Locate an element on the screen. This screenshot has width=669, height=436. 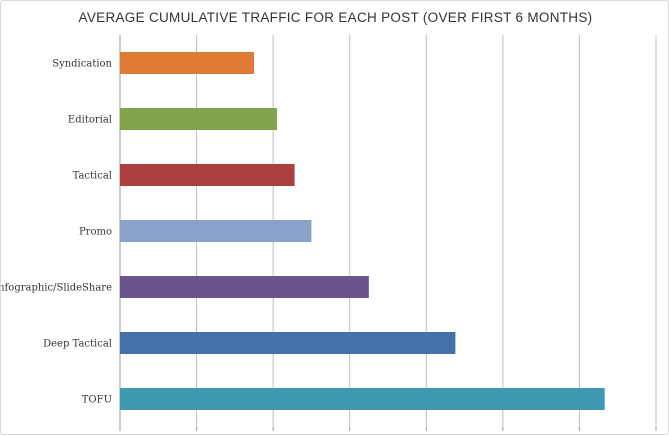
category-label: TOFU is located at coordinates (97, 400).